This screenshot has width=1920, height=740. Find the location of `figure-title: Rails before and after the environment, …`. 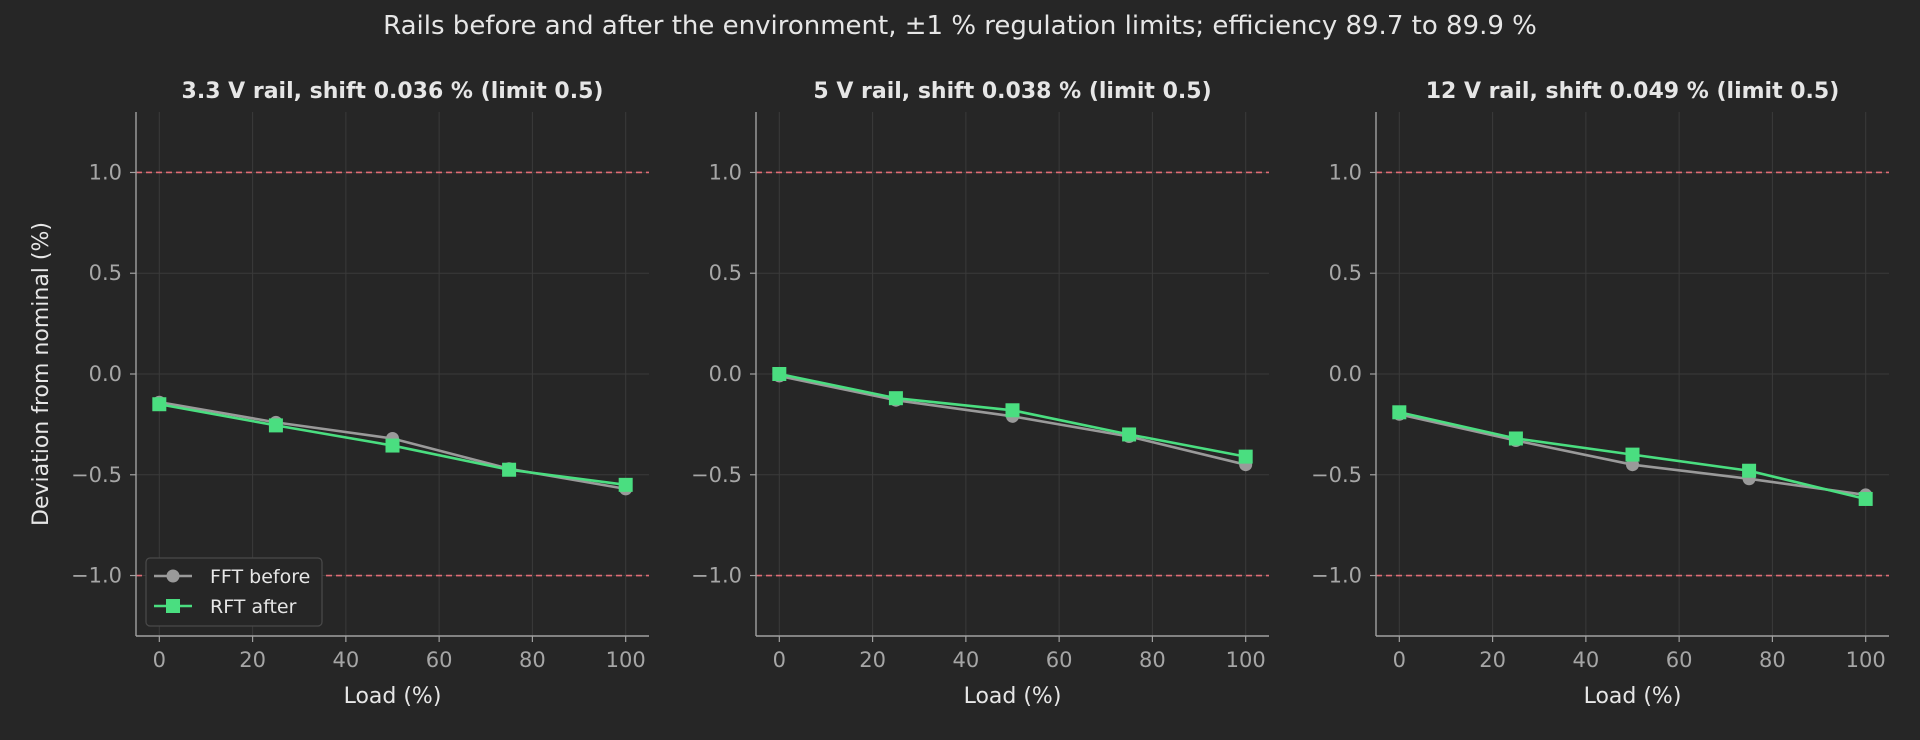

figure-title: Rails before and after the environment, … is located at coordinates (960, 26).